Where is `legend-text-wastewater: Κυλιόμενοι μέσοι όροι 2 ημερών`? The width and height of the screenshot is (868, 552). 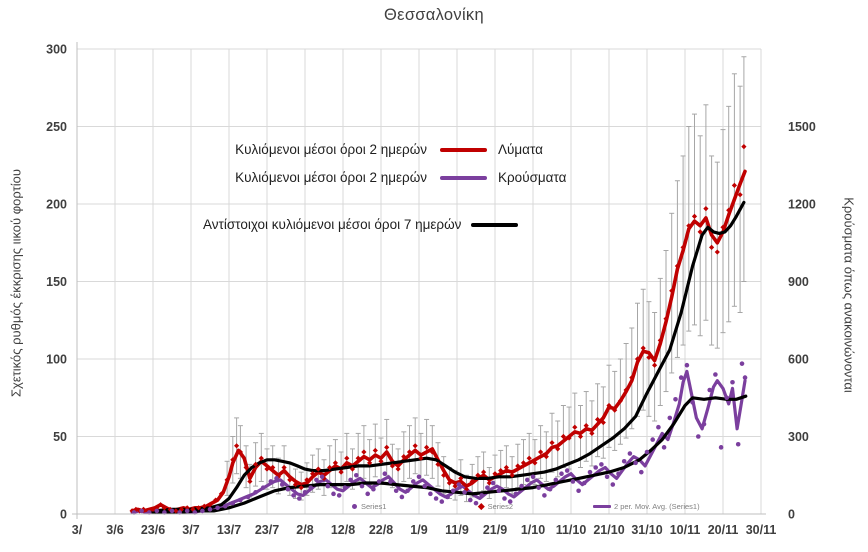
legend-text-wastewater: Κυλιόμενοι μέσοι όροι 2 ημερών is located at coordinates (331, 149).